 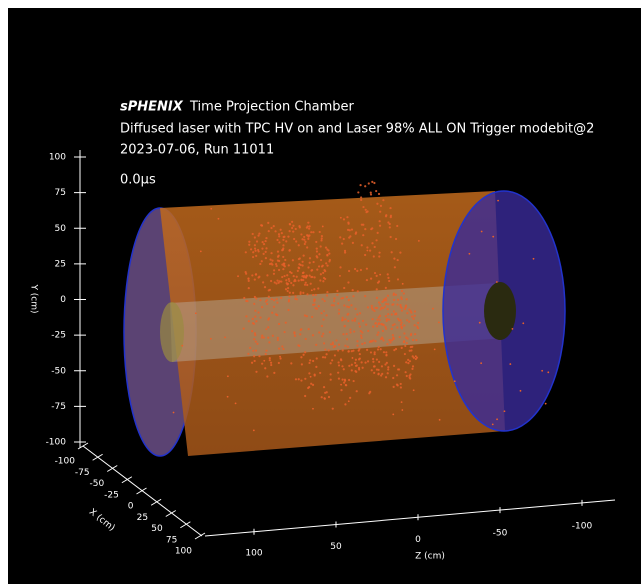 What do you see at coordinates (138, 180) in the screenshot?
I see `time-label: 0.0μs` at bounding box center [138, 180].